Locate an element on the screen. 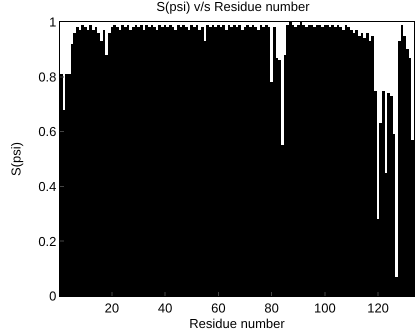  y-tick-label: 1 is located at coordinates (52, 22).